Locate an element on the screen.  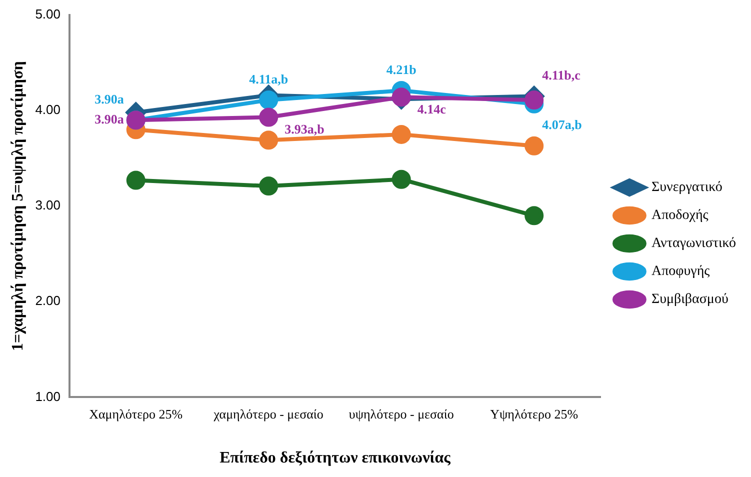
x-axis-title: Επίπεδο δεξιότητων επικοινωνίας is located at coordinates (335, 458).